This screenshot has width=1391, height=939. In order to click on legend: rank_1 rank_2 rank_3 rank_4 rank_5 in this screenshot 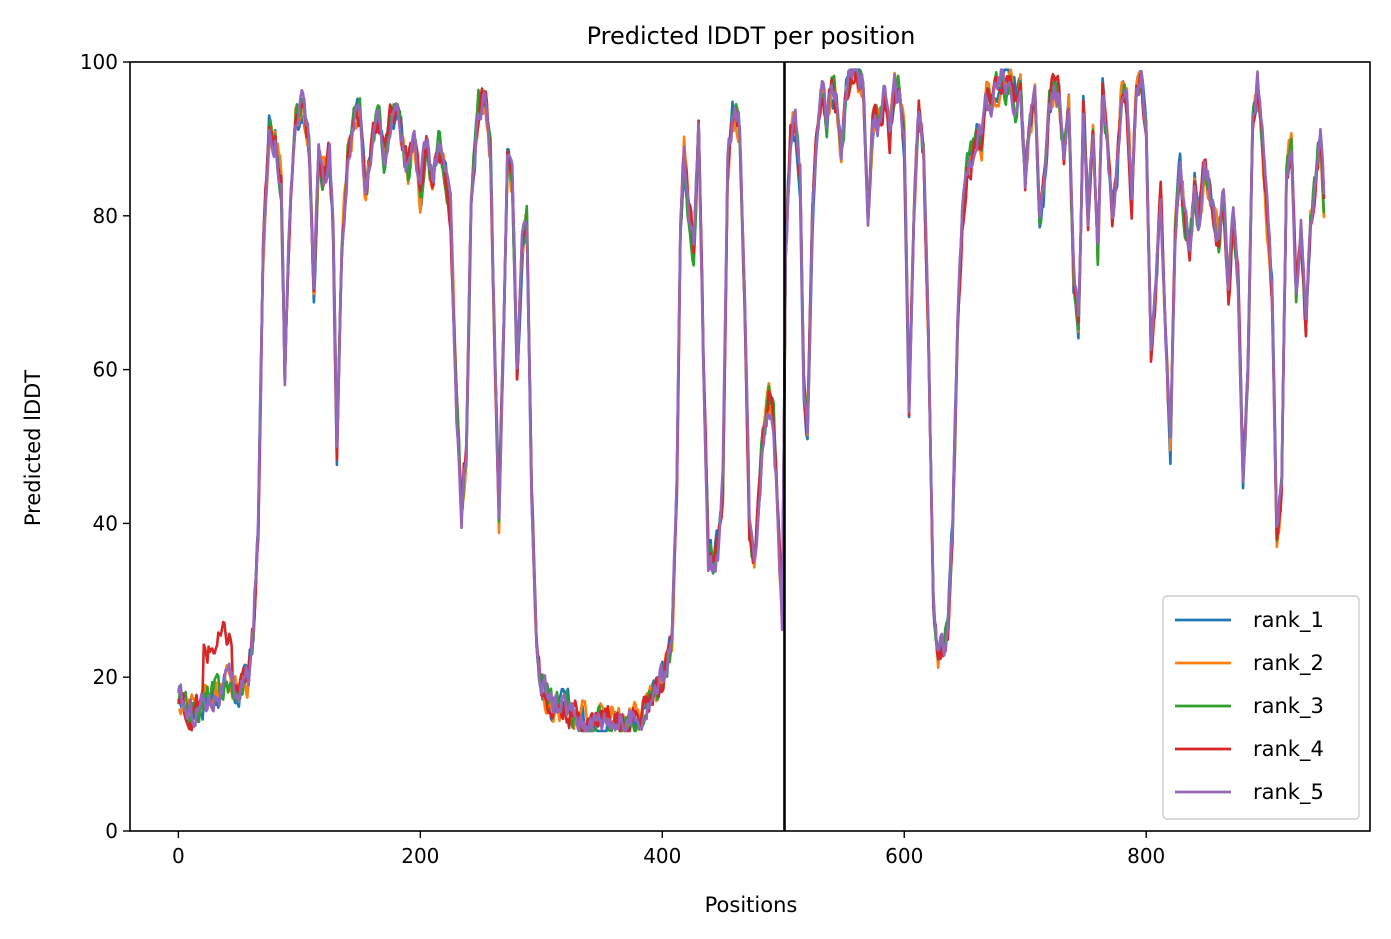, I will do `click(1261, 707)`.